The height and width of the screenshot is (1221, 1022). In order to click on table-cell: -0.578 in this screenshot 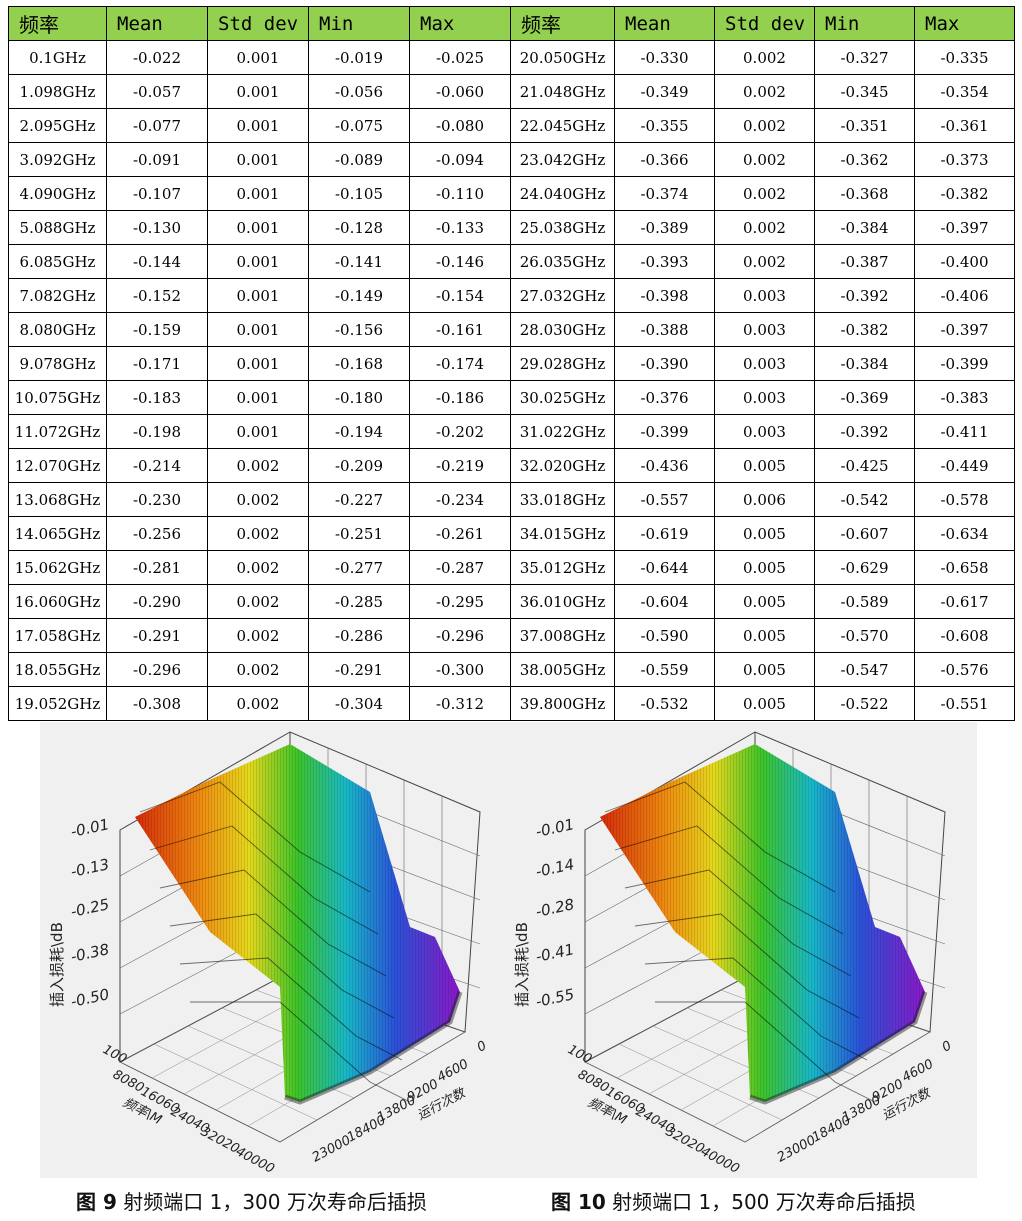, I will do `click(964, 499)`.